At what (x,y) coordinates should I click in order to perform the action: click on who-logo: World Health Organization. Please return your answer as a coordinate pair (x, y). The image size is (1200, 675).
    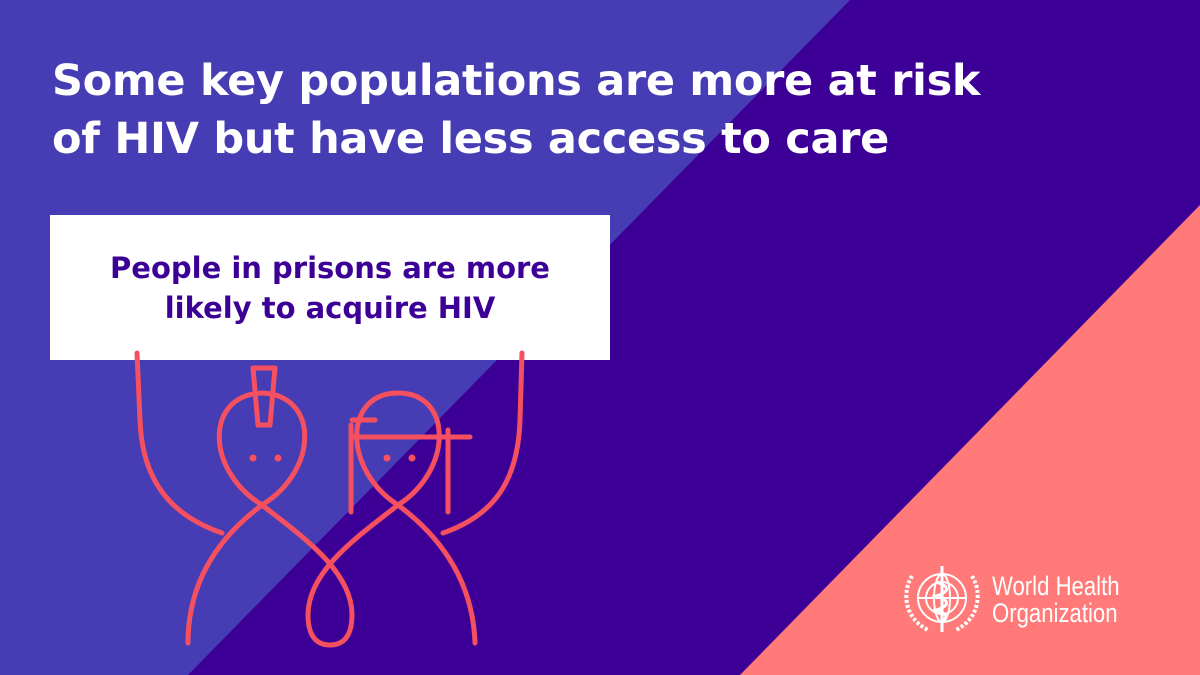
    Looking at the image, I should click on (1023, 600).